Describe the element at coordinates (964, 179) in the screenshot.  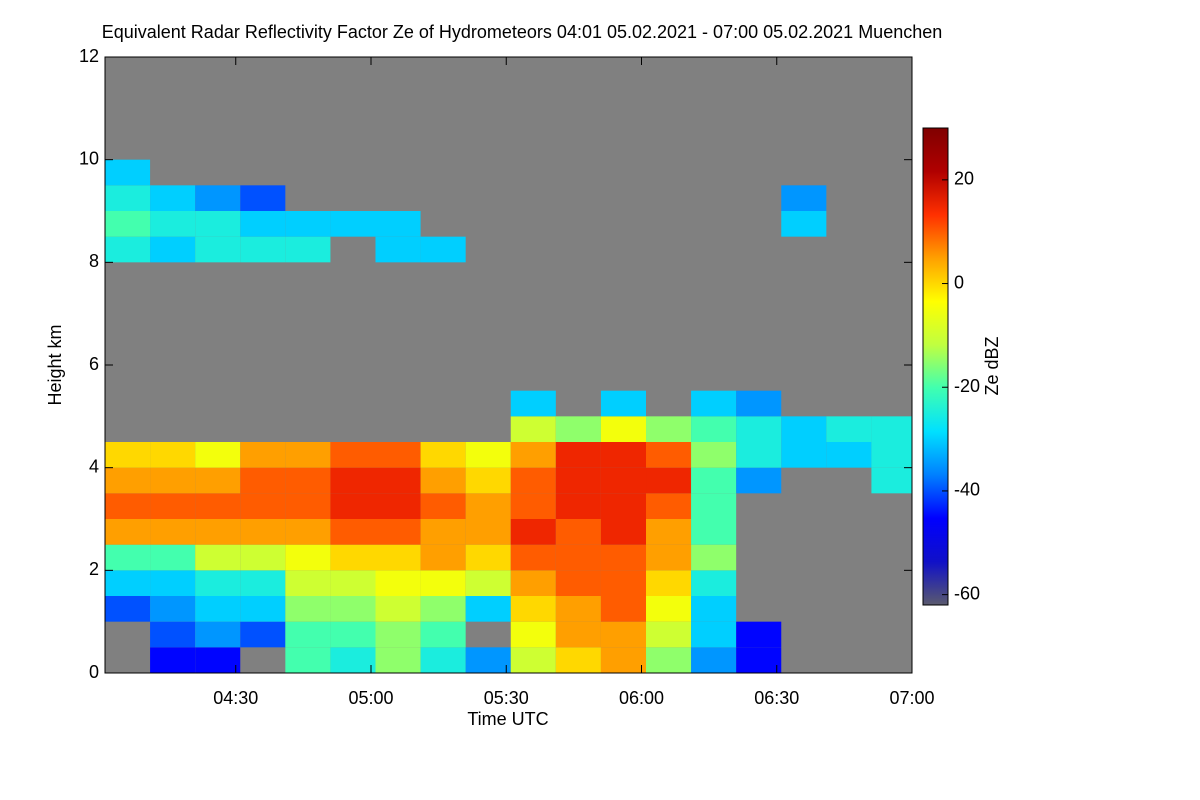
I see `colorbar-tick-label: 20` at that location.